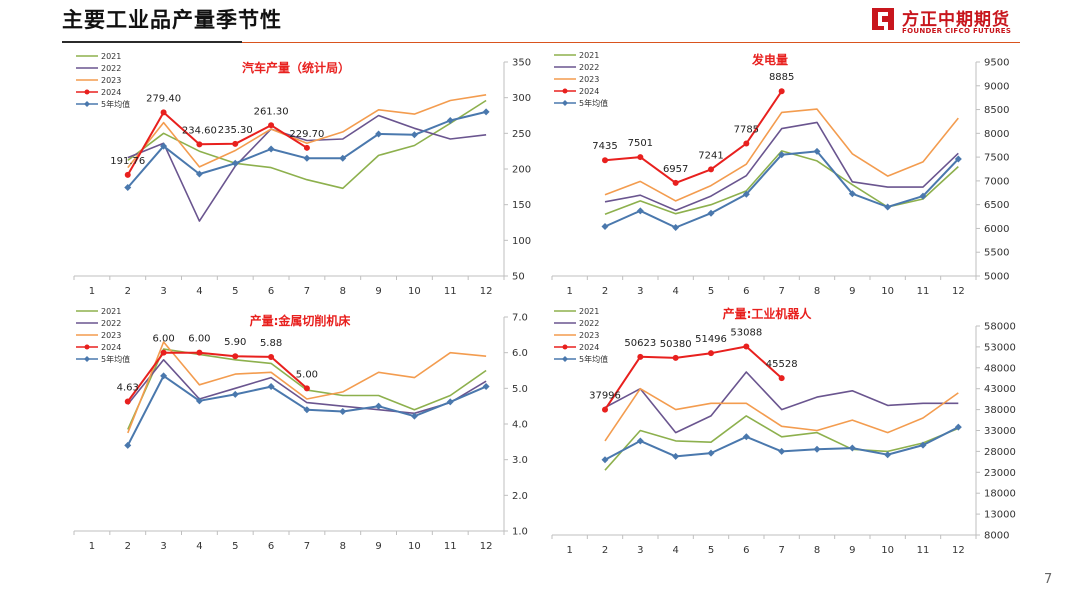 The height and width of the screenshot is (608, 1080). I want to click on y-tick-label: 3.0, so click(520, 460).